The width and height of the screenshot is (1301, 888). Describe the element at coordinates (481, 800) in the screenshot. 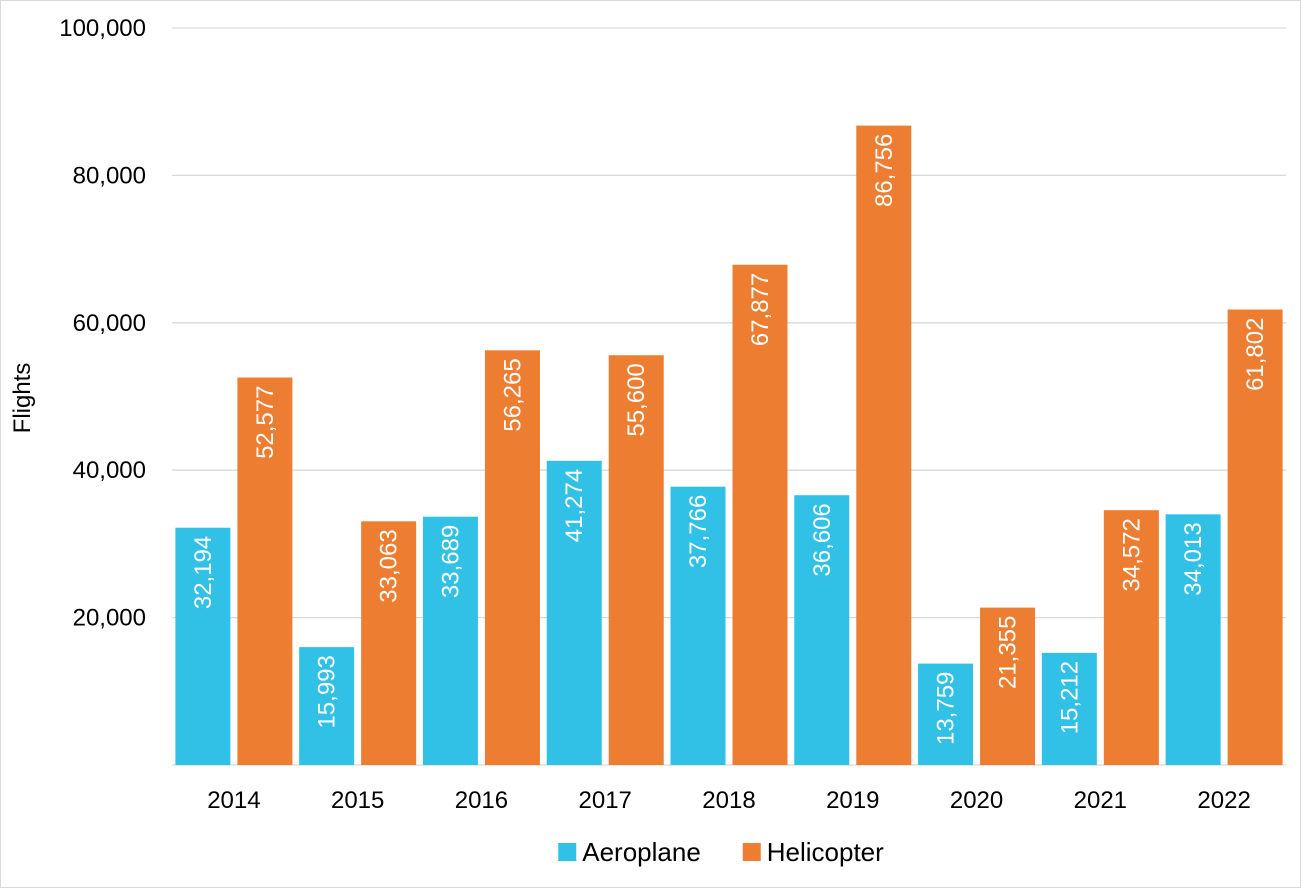

I see `x-tick-label: 2016` at that location.